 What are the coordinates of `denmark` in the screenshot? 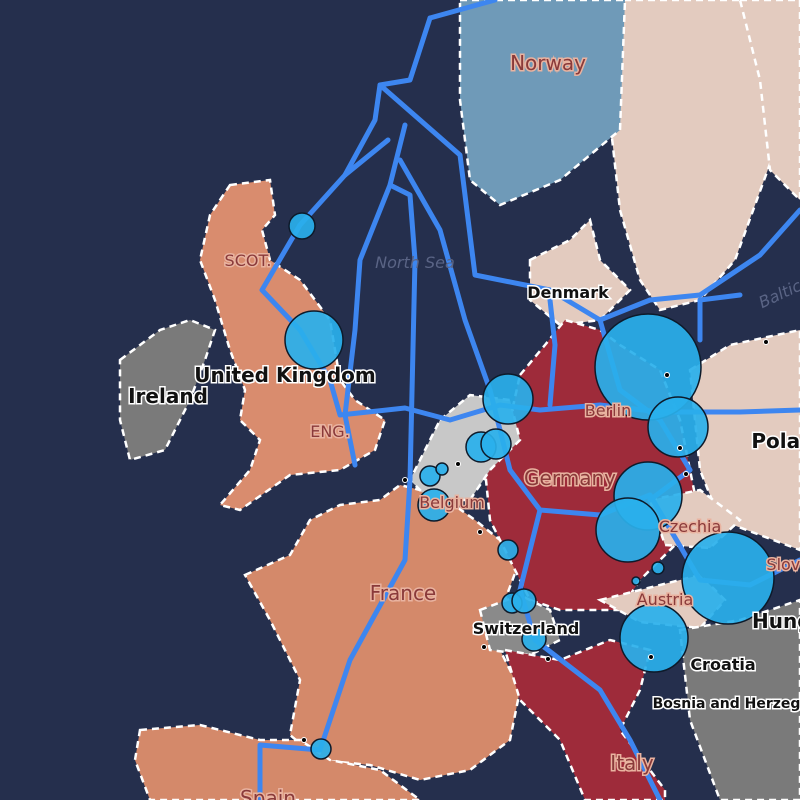 It's located at (580, 272).